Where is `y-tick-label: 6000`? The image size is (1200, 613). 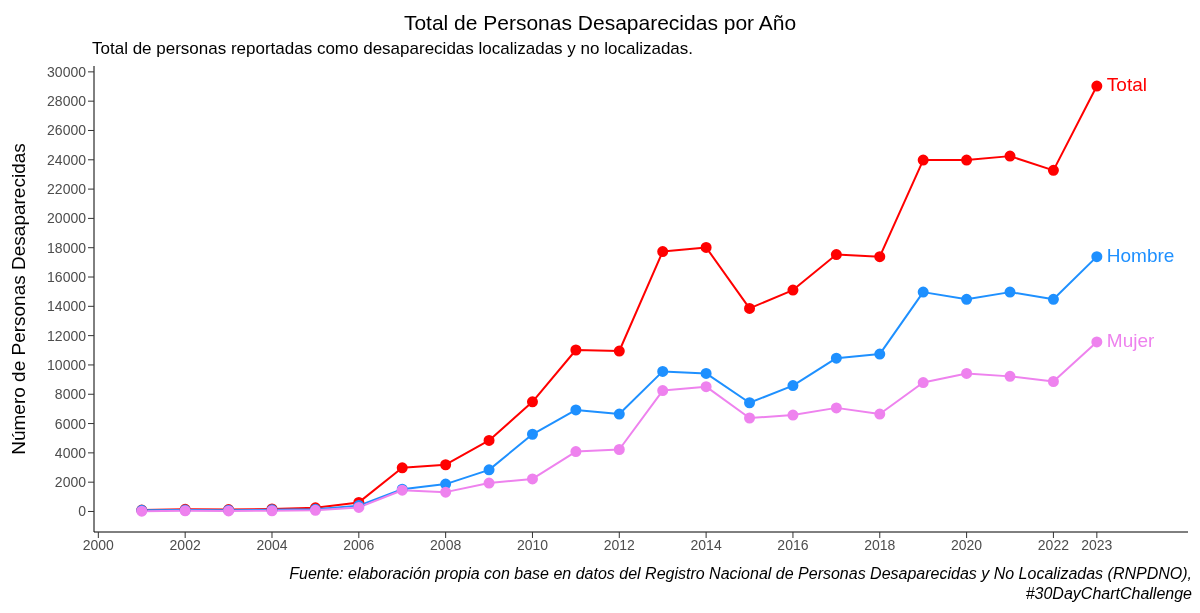 y-tick-label: 6000 is located at coordinates (70, 423).